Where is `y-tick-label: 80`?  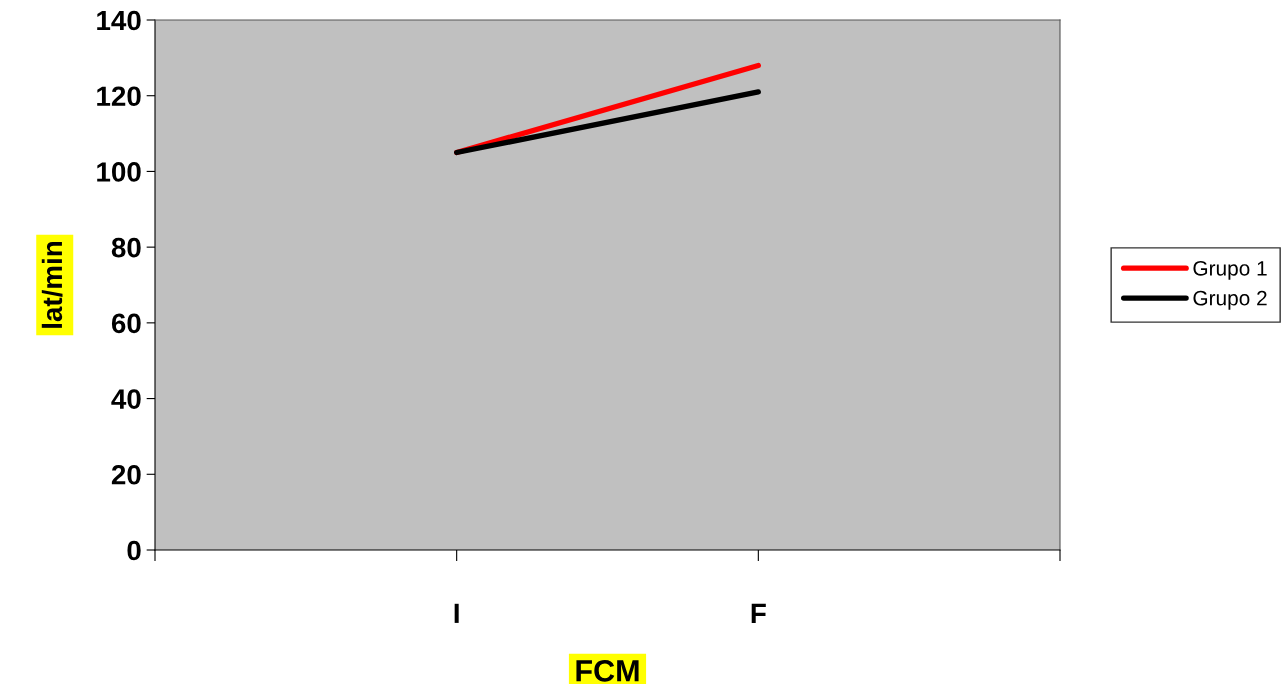
y-tick-label: 80 is located at coordinates (126, 247).